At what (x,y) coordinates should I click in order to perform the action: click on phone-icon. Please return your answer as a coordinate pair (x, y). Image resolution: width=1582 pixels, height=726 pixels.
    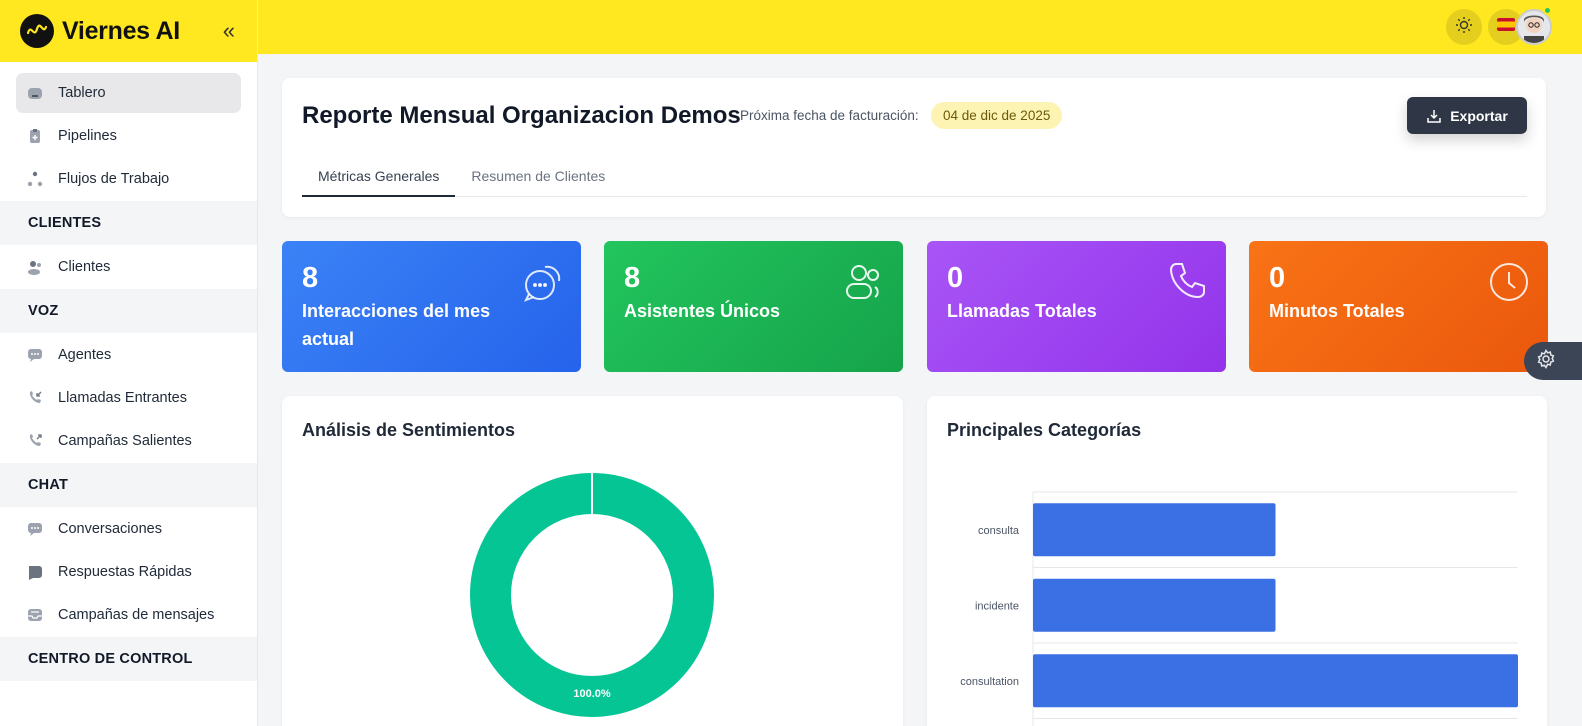
    Looking at the image, I should click on (1188, 283).